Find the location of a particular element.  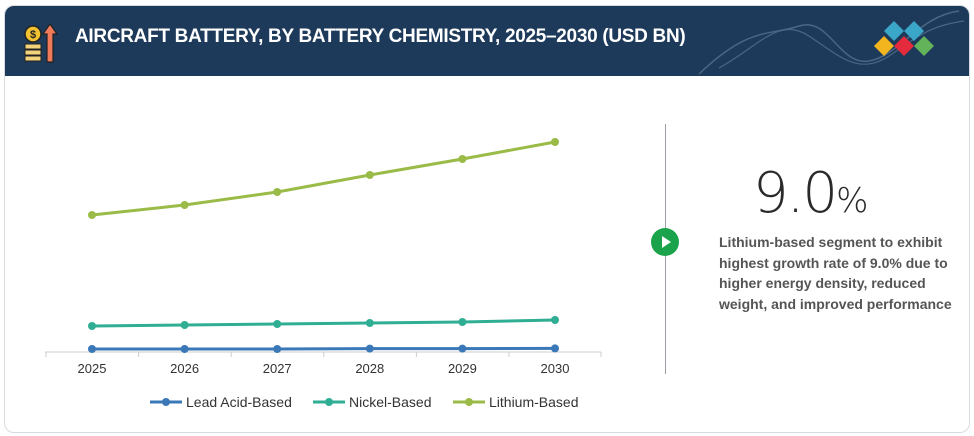

diamond-logo is located at coordinates (831, 42).